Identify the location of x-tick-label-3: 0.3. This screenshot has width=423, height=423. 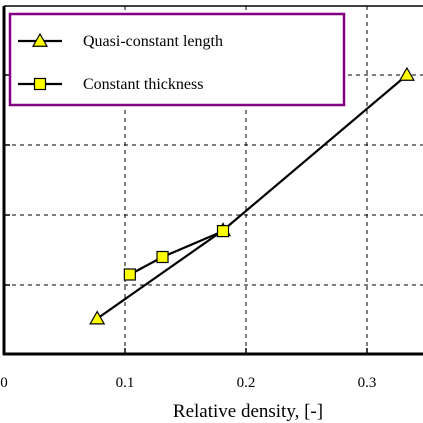
(367, 383).